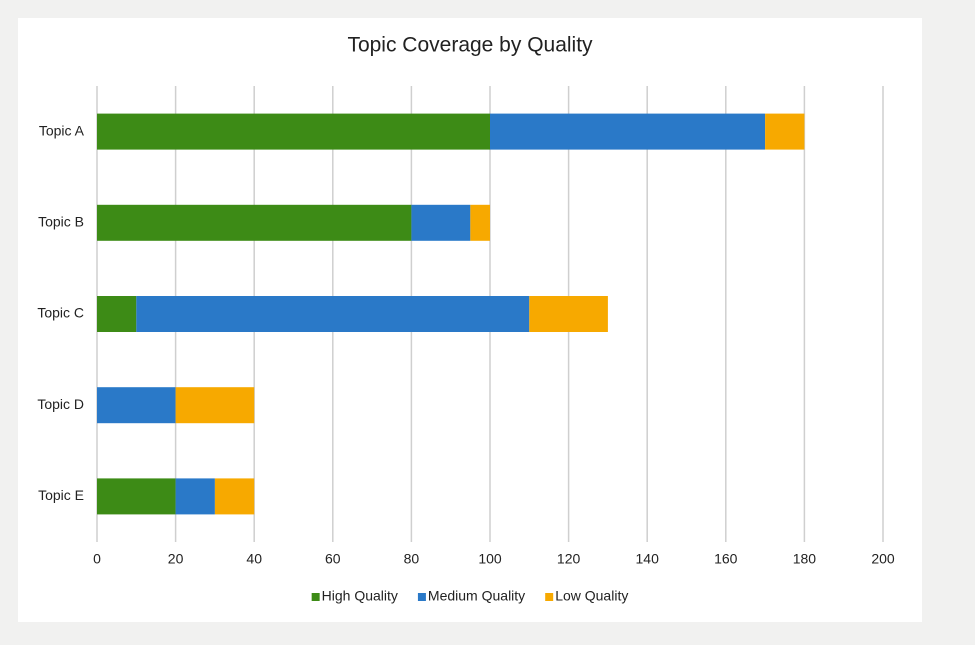 This screenshot has width=975, height=645. I want to click on x-tick-label: 120, so click(569, 559).